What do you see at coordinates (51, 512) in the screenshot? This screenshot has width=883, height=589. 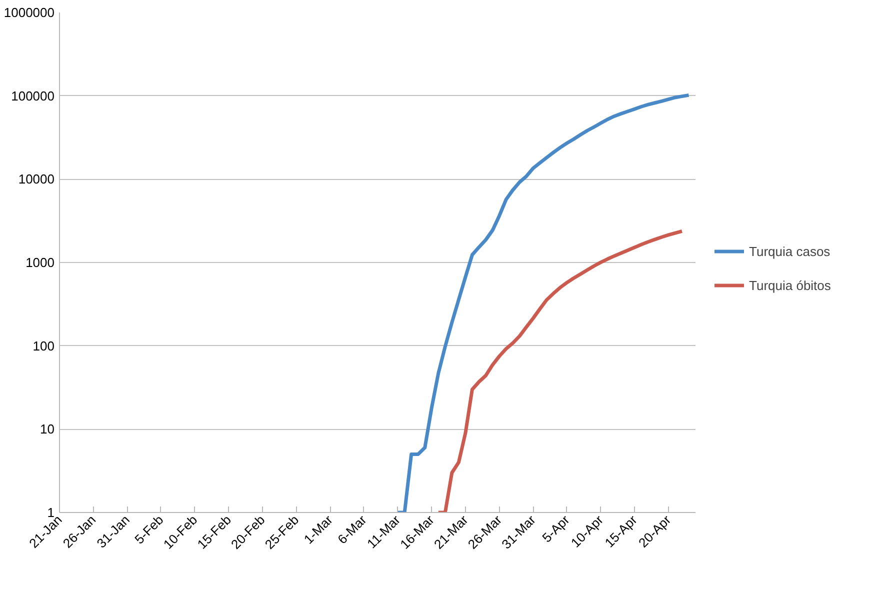 I see `y-tick-label: 1` at bounding box center [51, 512].